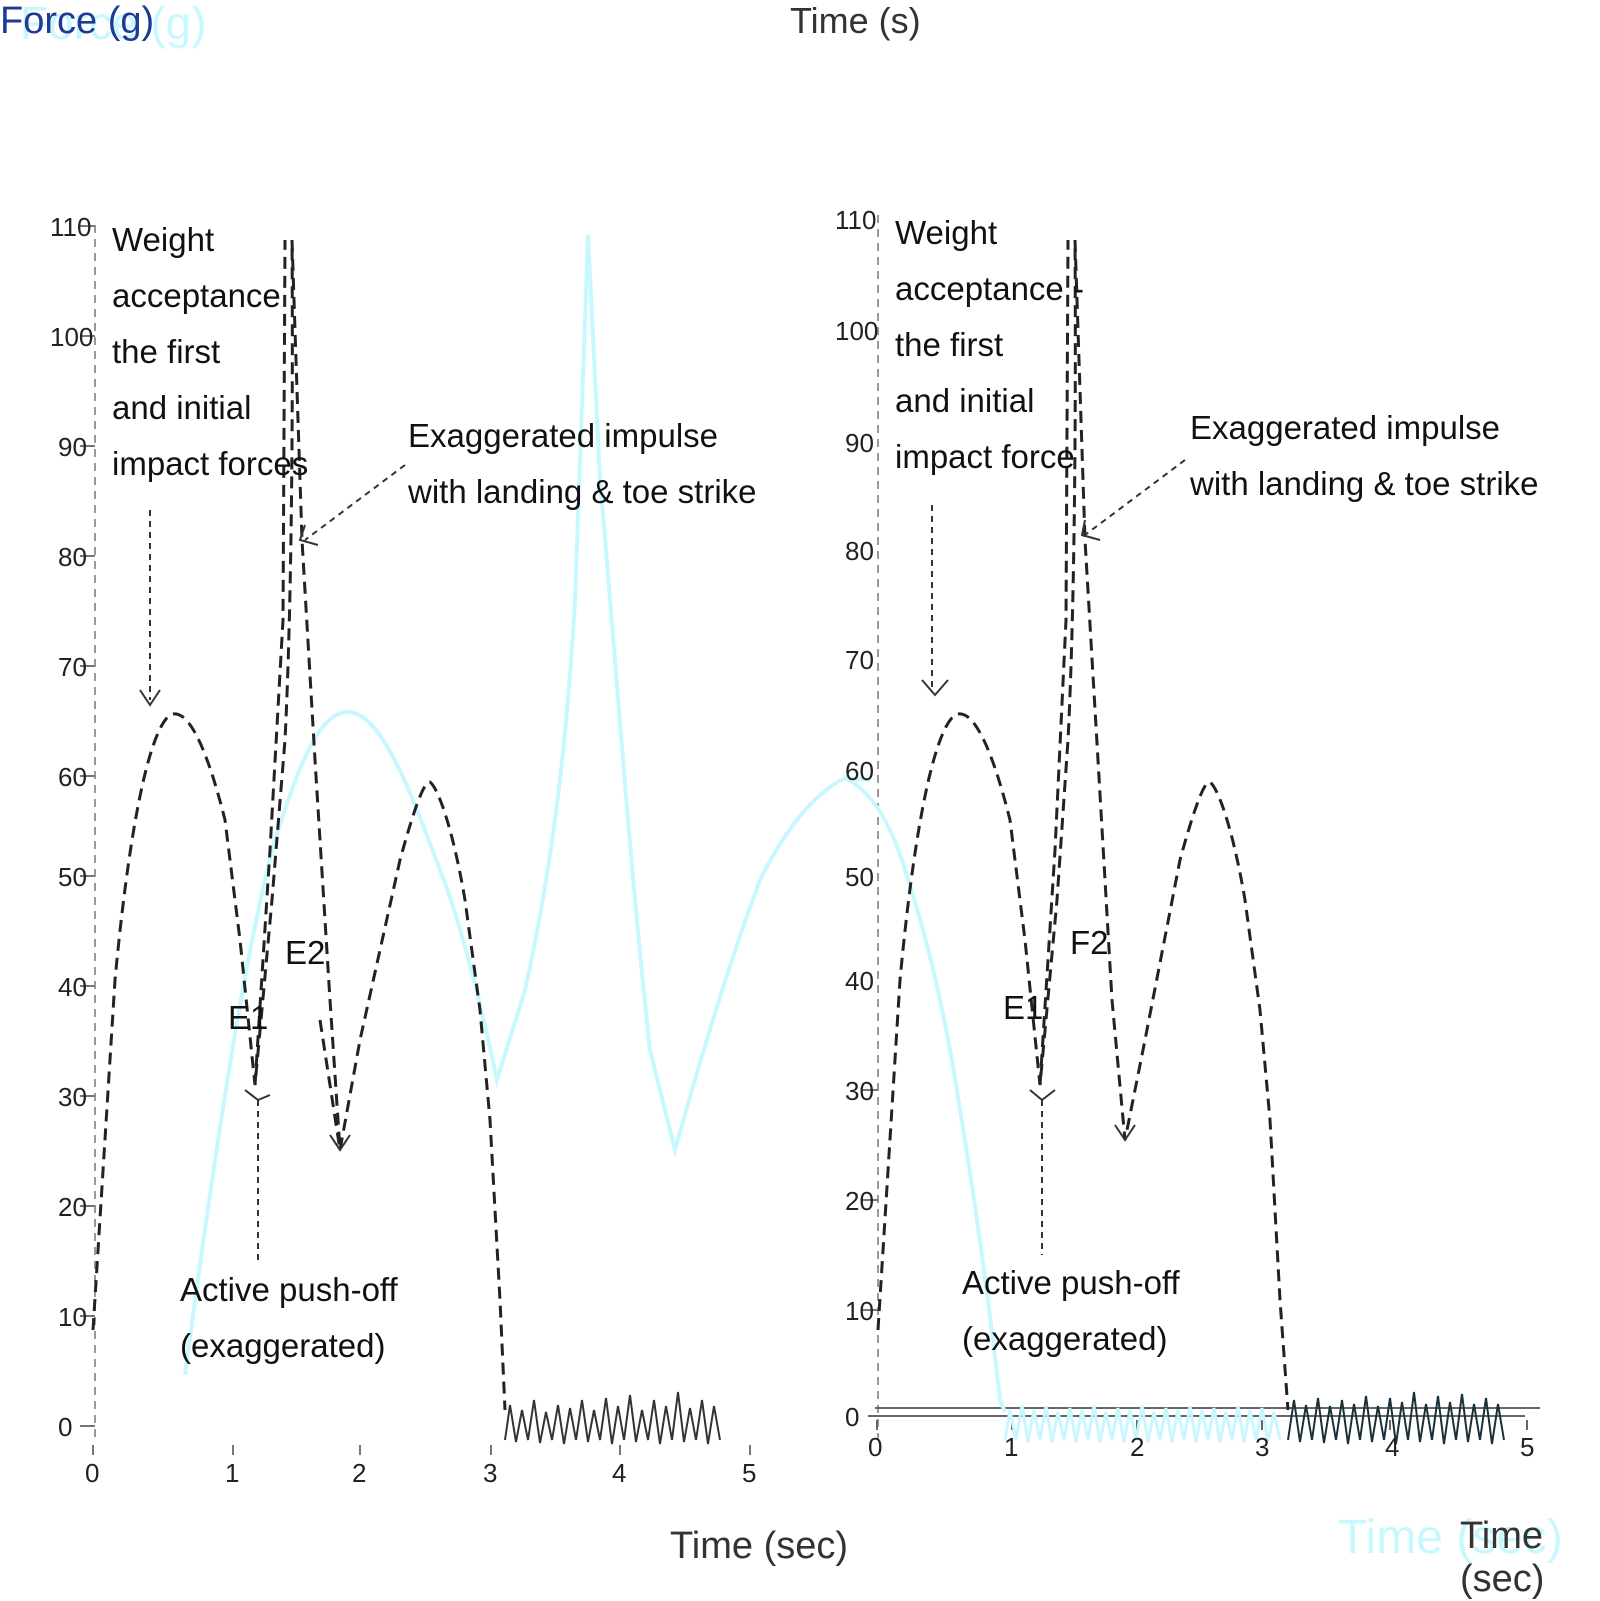 The width and height of the screenshot is (1600, 1601). Describe the element at coordinates (72, 1097) in the screenshot. I see `left-ytick-30: 30` at that location.